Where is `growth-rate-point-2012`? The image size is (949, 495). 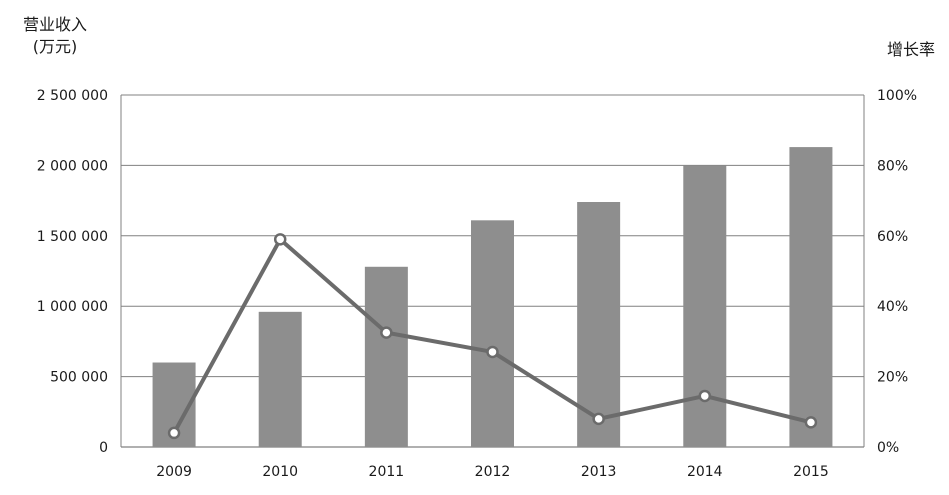
growth-rate-point-2012 is located at coordinates (492, 352).